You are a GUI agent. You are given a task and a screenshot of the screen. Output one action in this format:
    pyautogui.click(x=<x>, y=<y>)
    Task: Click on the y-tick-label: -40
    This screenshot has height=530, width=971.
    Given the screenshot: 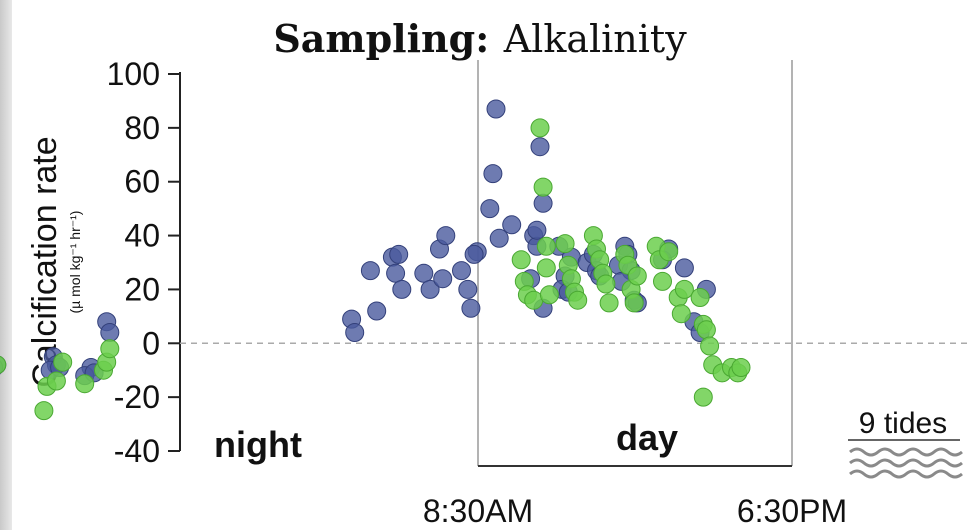 What is the action you would take?
    pyautogui.click(x=137, y=451)
    